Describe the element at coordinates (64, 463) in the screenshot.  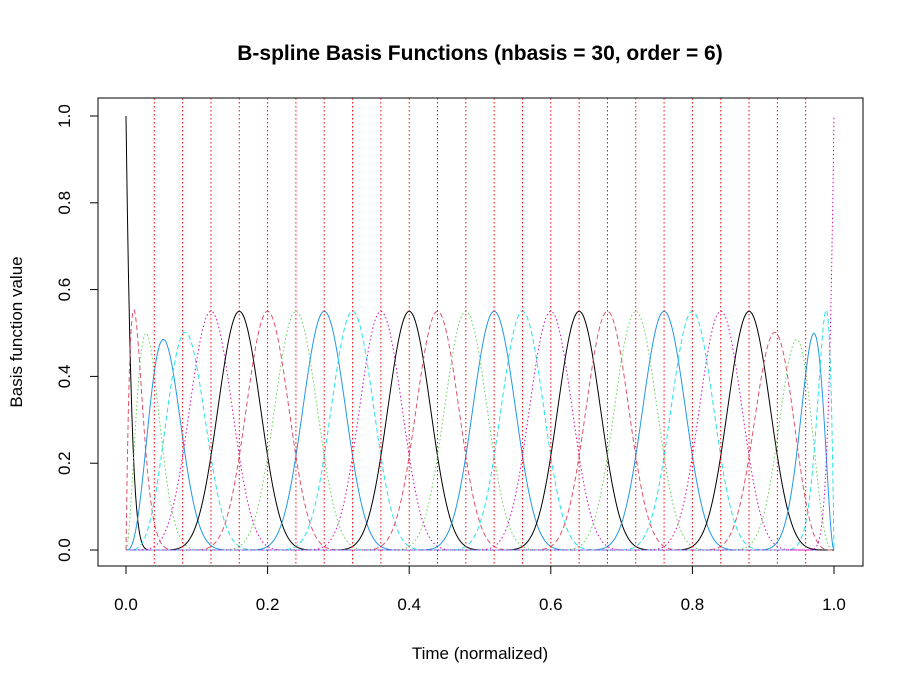
I see `y-tick-label: 0.2` at that location.